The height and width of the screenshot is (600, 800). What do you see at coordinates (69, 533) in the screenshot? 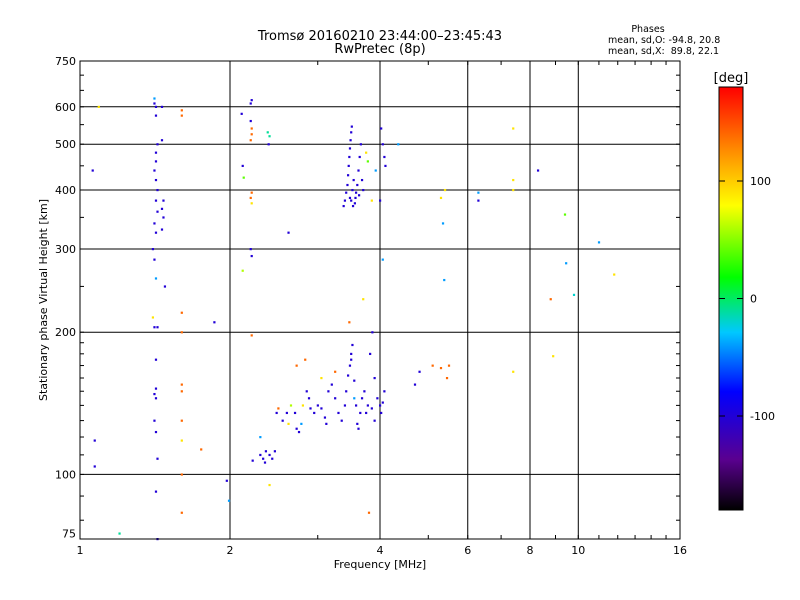
I see `y-tick-label: 75` at bounding box center [69, 533].